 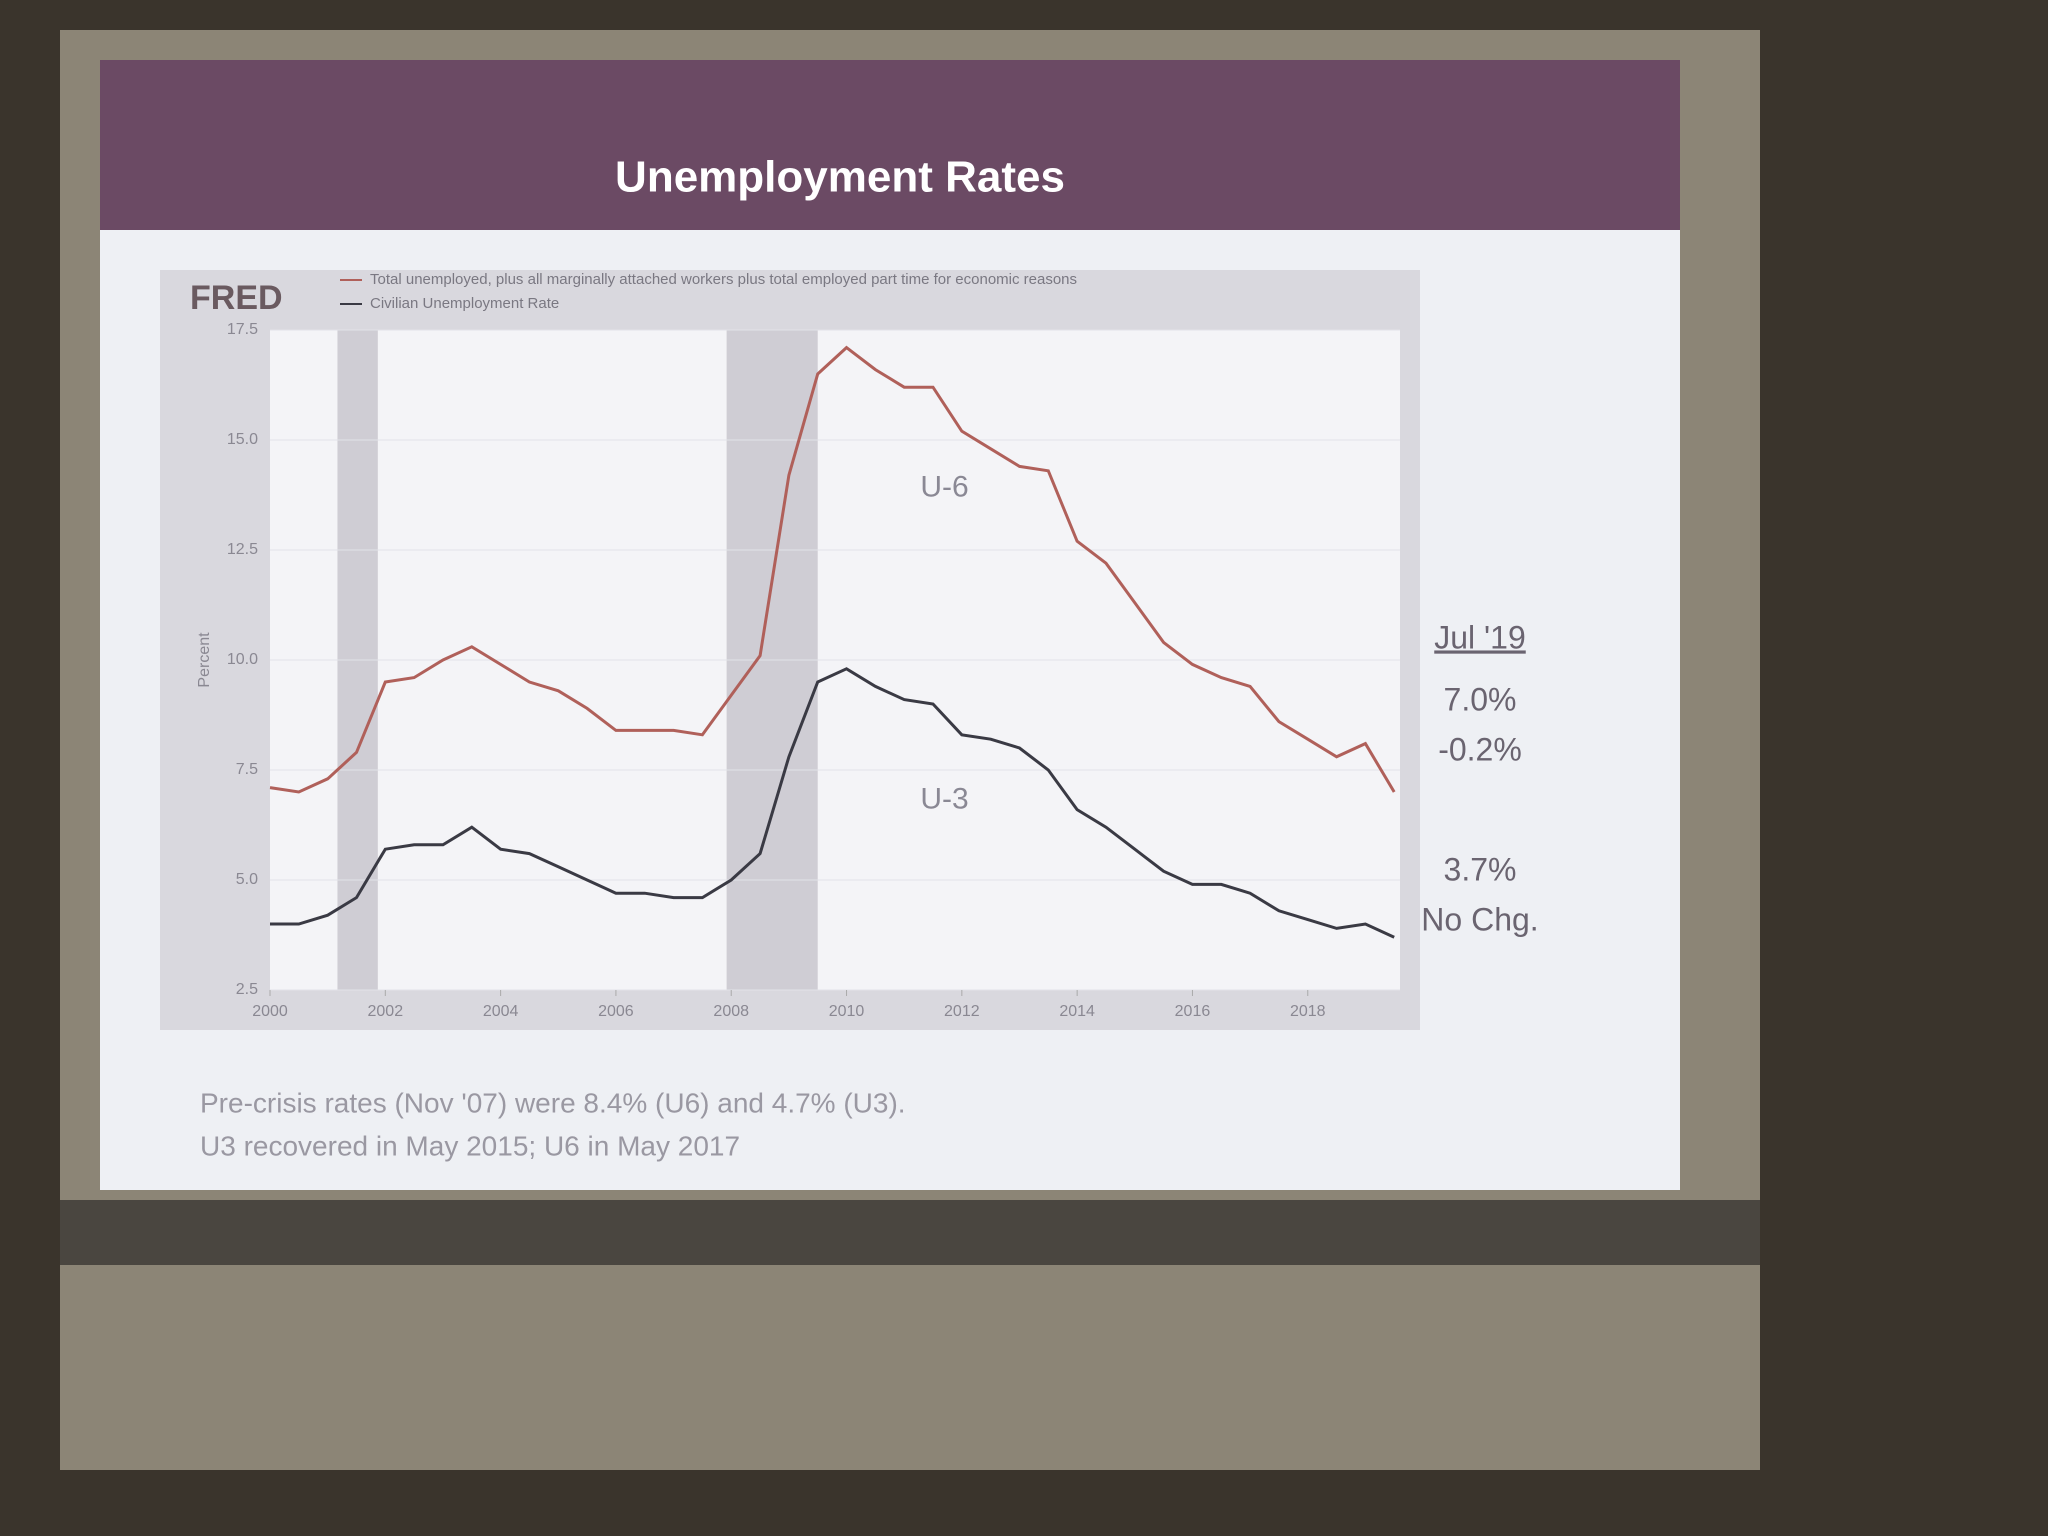 What do you see at coordinates (1480, 869) in the screenshot?
I see `u3-level: 3.7%` at bounding box center [1480, 869].